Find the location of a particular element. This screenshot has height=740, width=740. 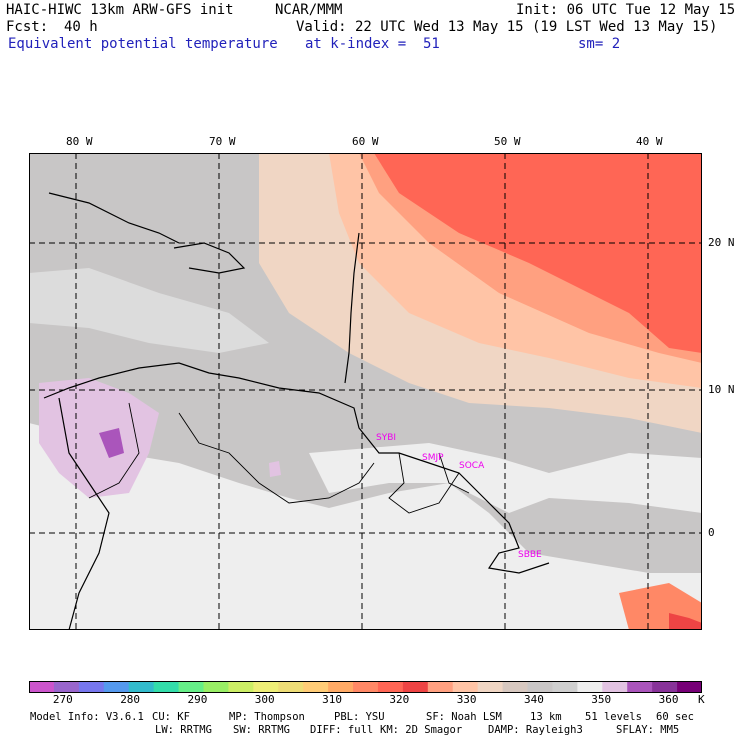

lon-label-80w: 80 W is located at coordinates (79, 141).